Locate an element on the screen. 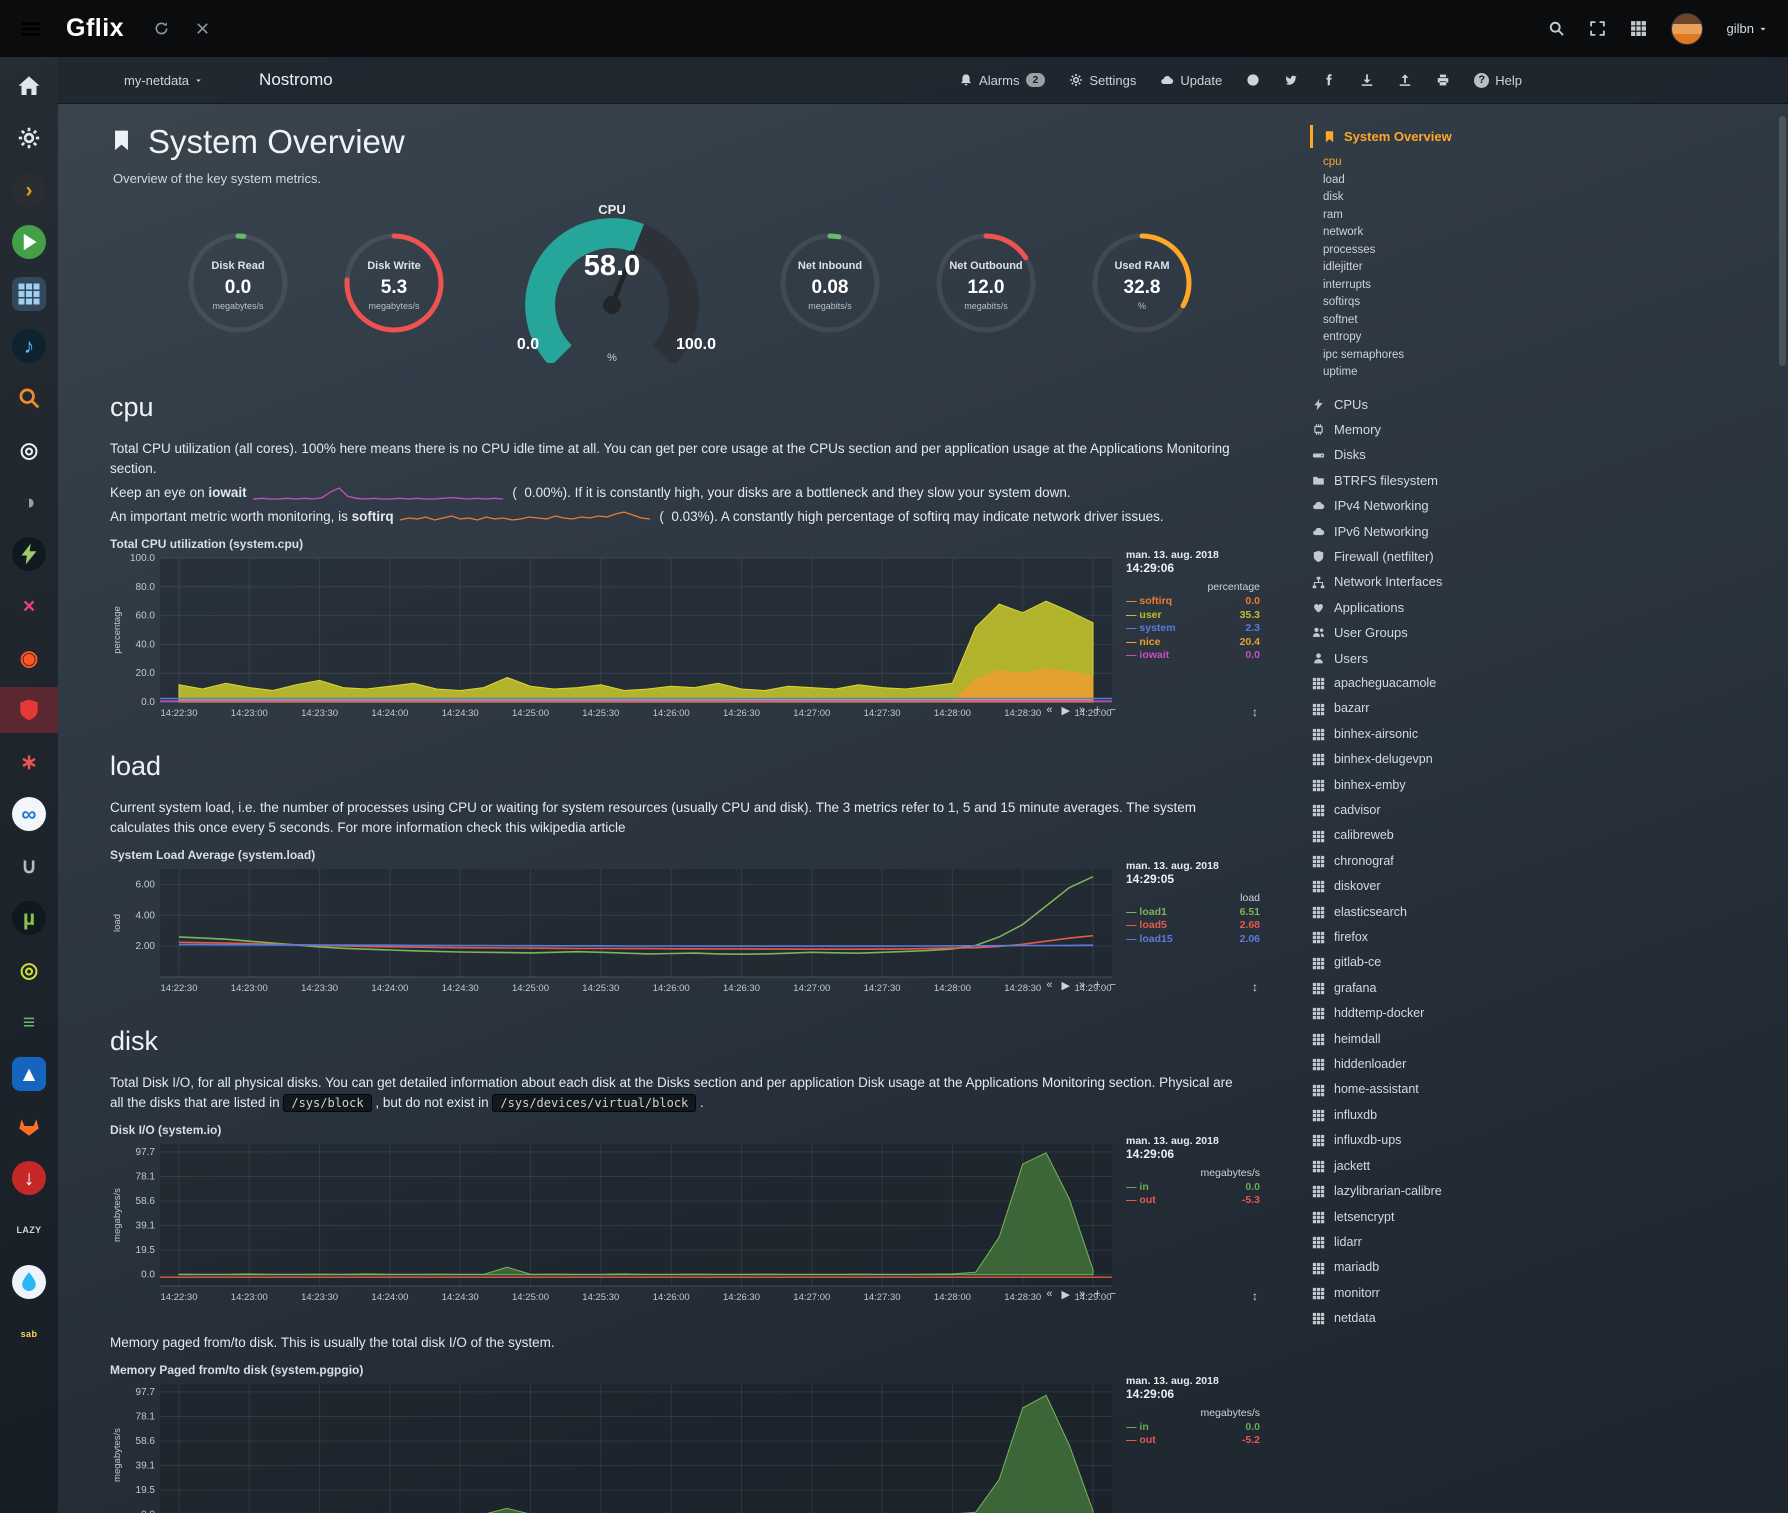 The width and height of the screenshot is (1788, 1513). twitter-icon is located at coordinates (1291, 80).